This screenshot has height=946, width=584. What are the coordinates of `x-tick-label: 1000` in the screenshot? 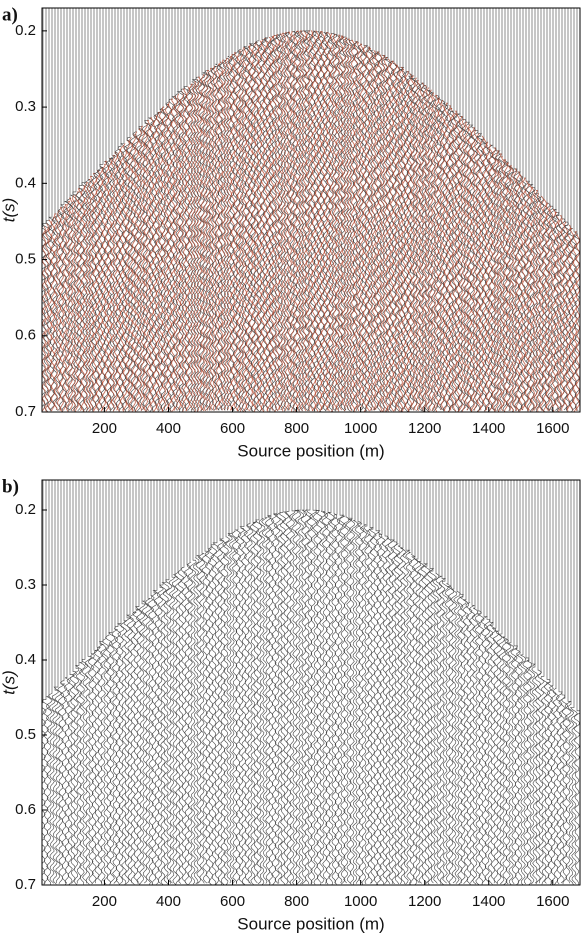 It's located at (360, 428).